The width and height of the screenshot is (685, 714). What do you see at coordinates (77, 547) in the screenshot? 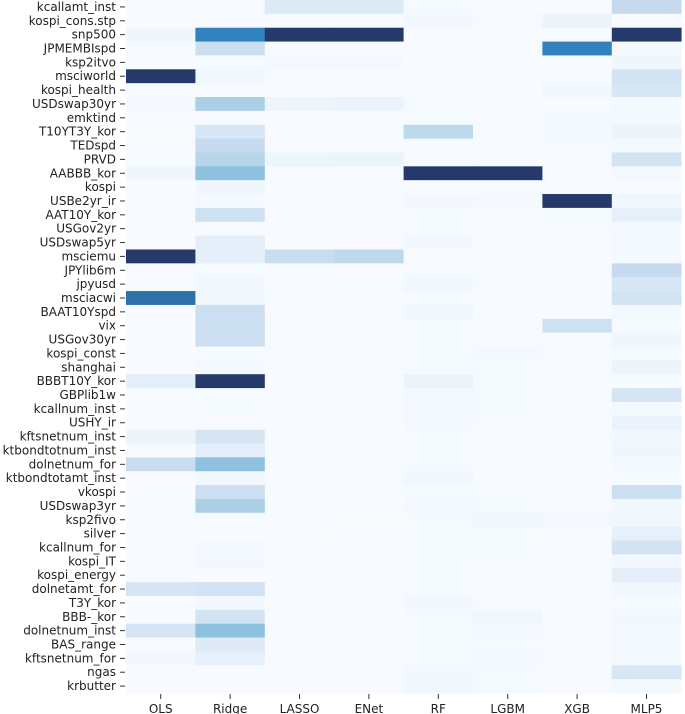
I see `row-label: kcallnum_for` at bounding box center [77, 547].